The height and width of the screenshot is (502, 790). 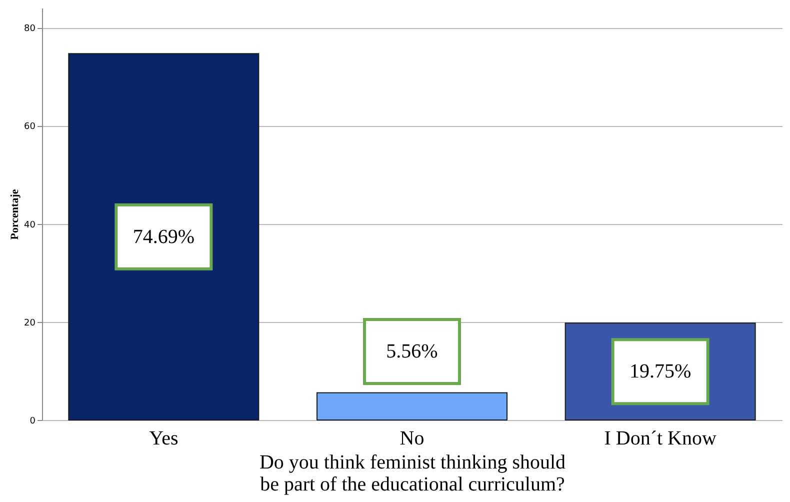 I want to click on data-label: 19.75%, so click(x=660, y=371).